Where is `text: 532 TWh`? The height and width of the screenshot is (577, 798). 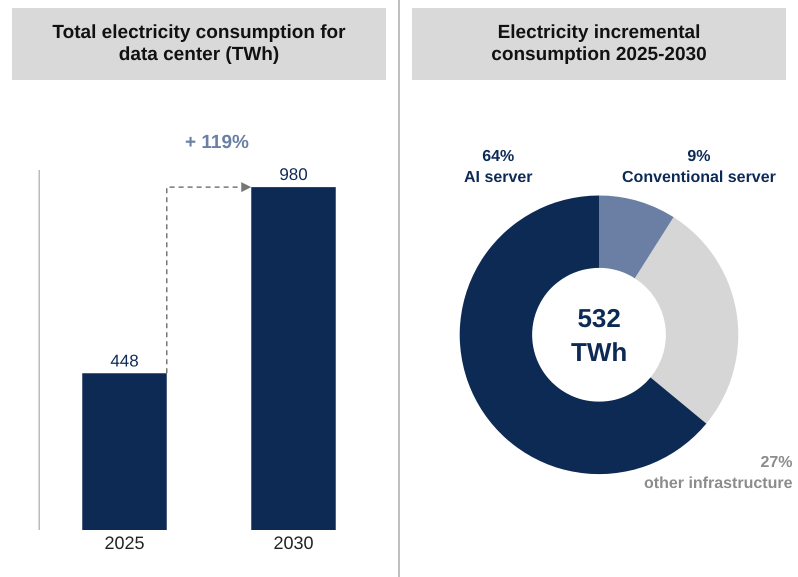 text: 532 TWh is located at coordinates (599, 335).